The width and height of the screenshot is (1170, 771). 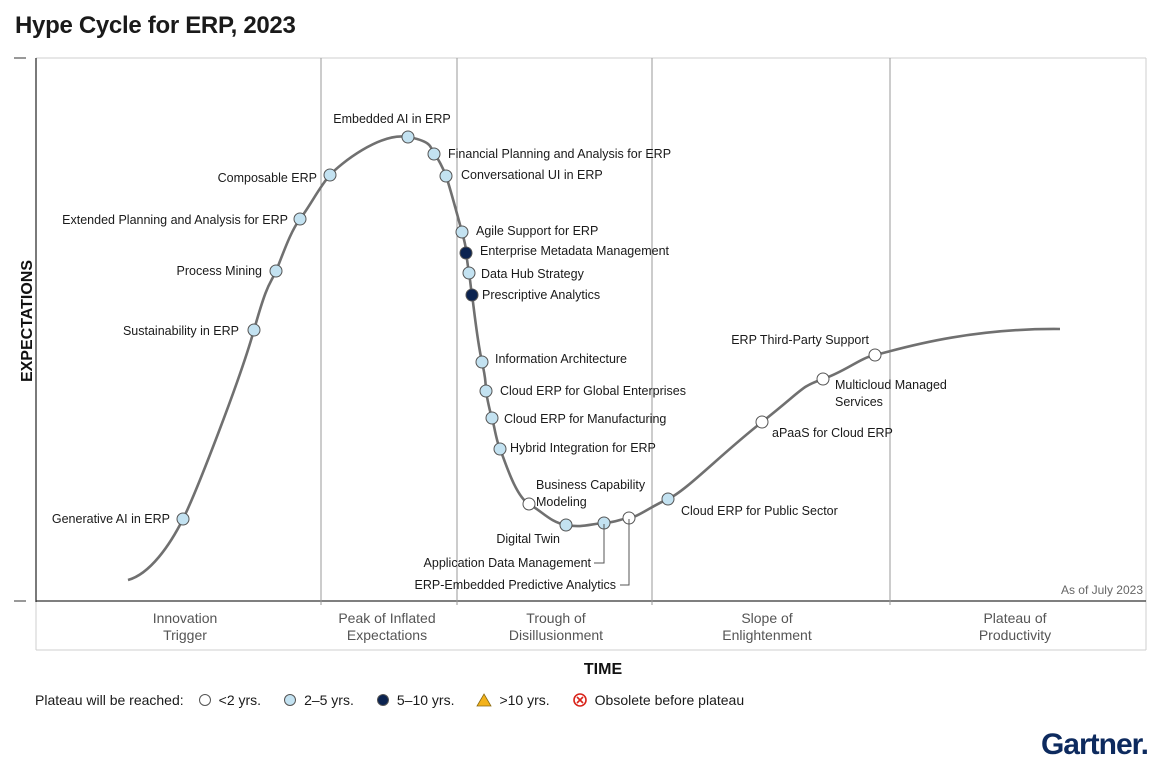 What do you see at coordinates (528, 539) in the screenshot?
I see `tech-label: Digital Twin` at bounding box center [528, 539].